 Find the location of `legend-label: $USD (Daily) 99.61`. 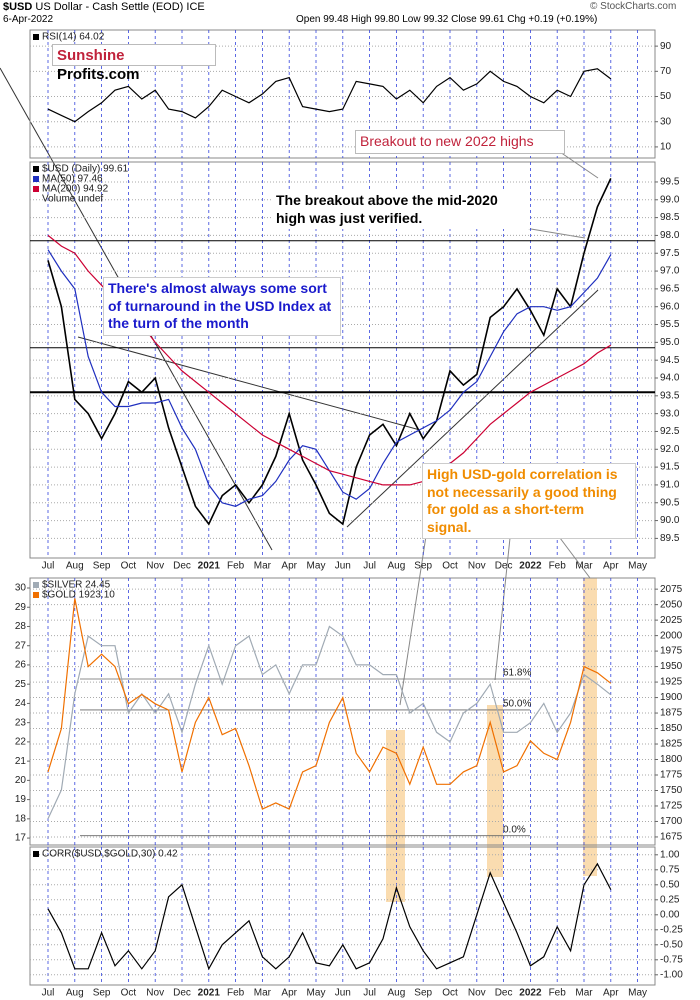

legend-label: $USD (Daily) 99.61 is located at coordinates (85, 169).